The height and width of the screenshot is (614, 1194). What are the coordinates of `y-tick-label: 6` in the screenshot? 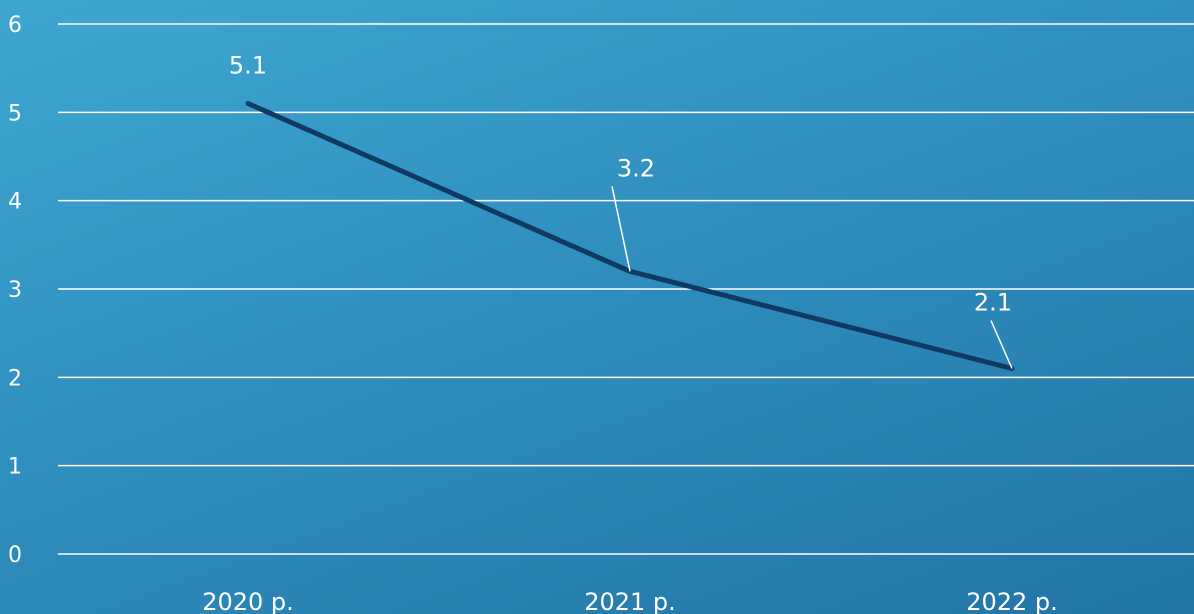 It's located at (15, 25).